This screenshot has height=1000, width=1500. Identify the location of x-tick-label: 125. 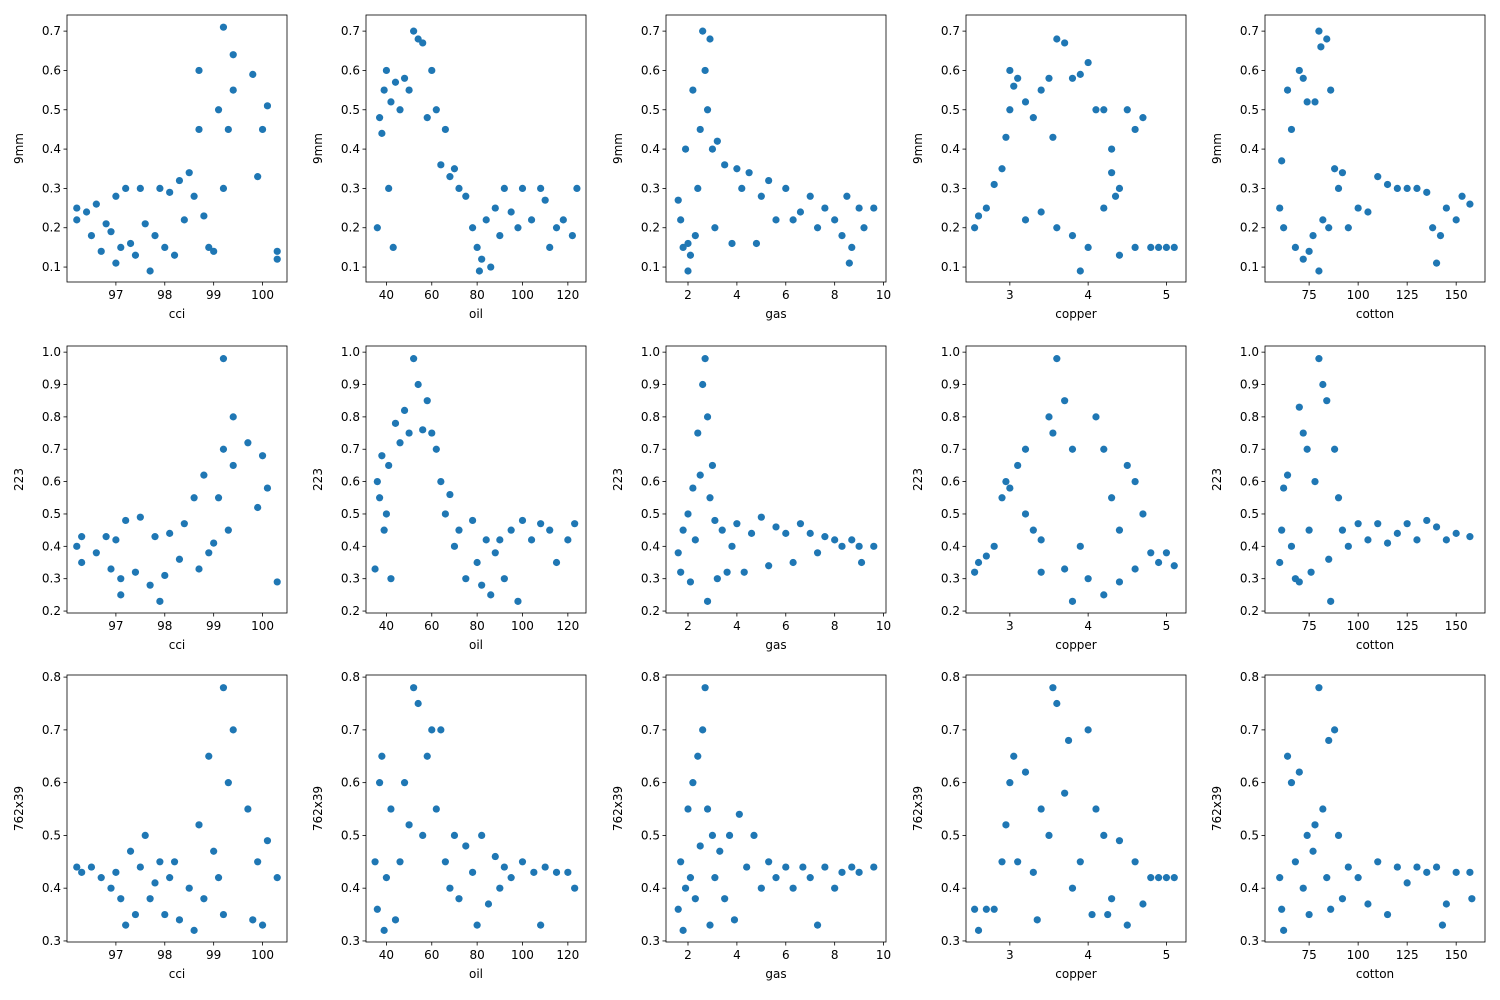
(1407, 295).